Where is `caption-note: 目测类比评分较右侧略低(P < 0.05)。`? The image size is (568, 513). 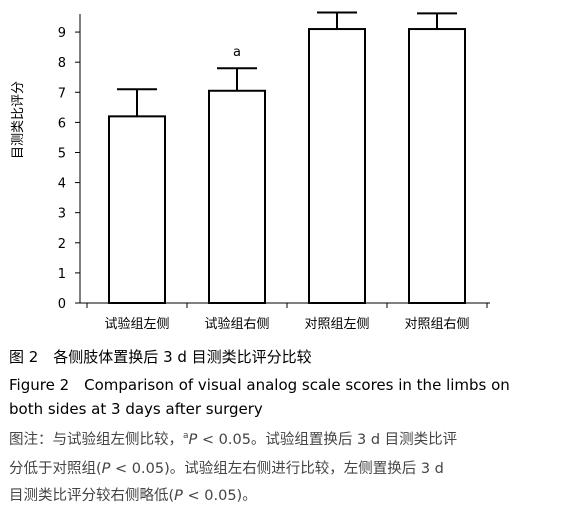 caption-note: 目测类比评分较右侧略低(P < 0.05)。 is located at coordinates (133, 494).